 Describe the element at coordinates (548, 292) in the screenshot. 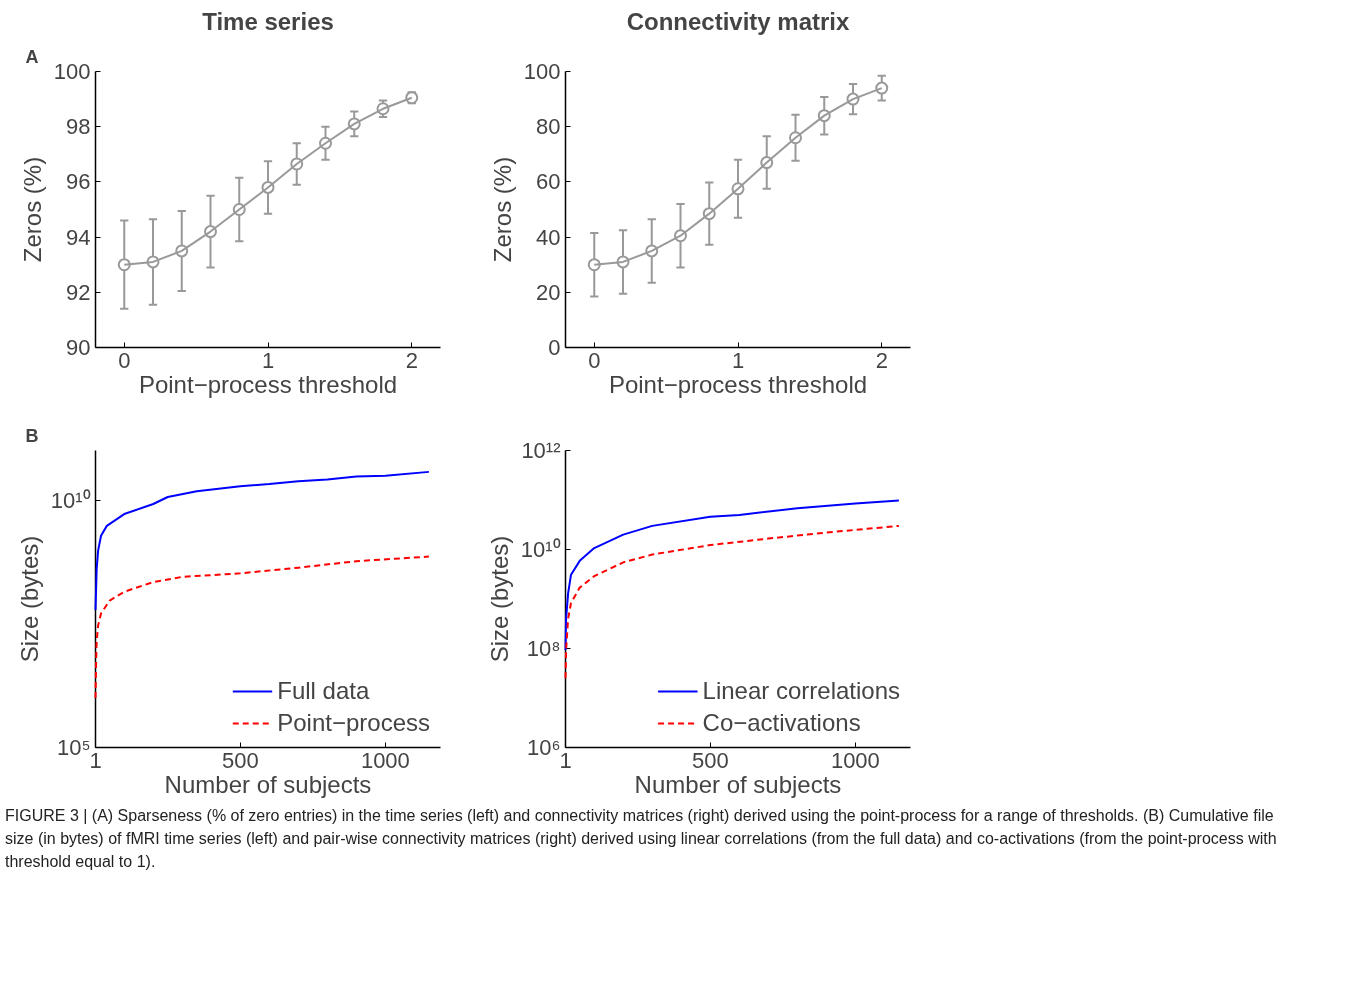

I see `y-tick-label: 20` at that location.